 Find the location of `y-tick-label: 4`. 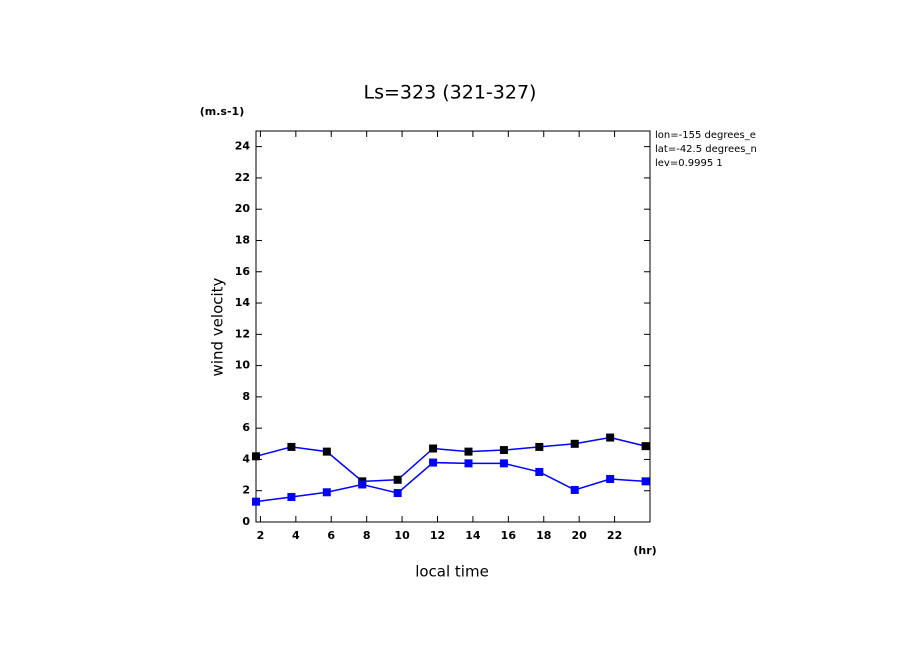

y-tick-label: 4 is located at coordinates (246, 458).